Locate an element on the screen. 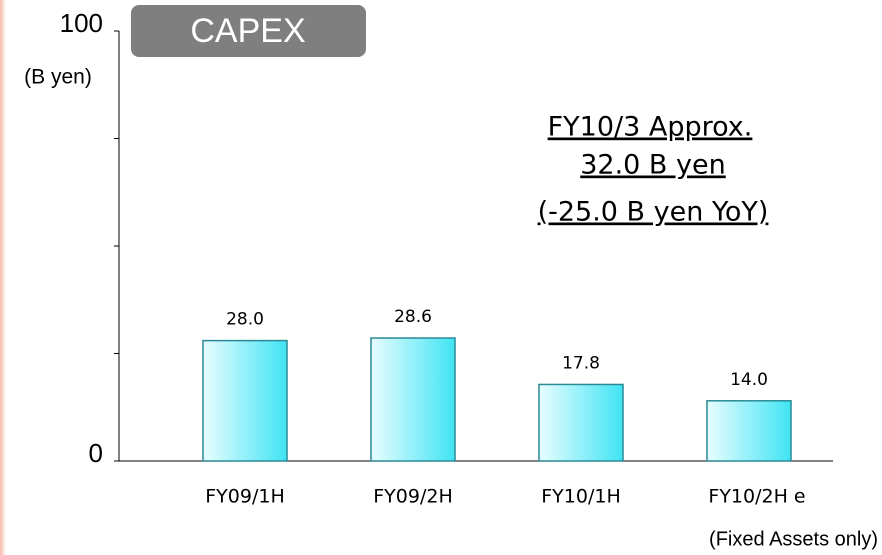 Image resolution: width=882 pixels, height=555 pixels. annotation: FY10/3 Approx. is located at coordinates (650, 127).